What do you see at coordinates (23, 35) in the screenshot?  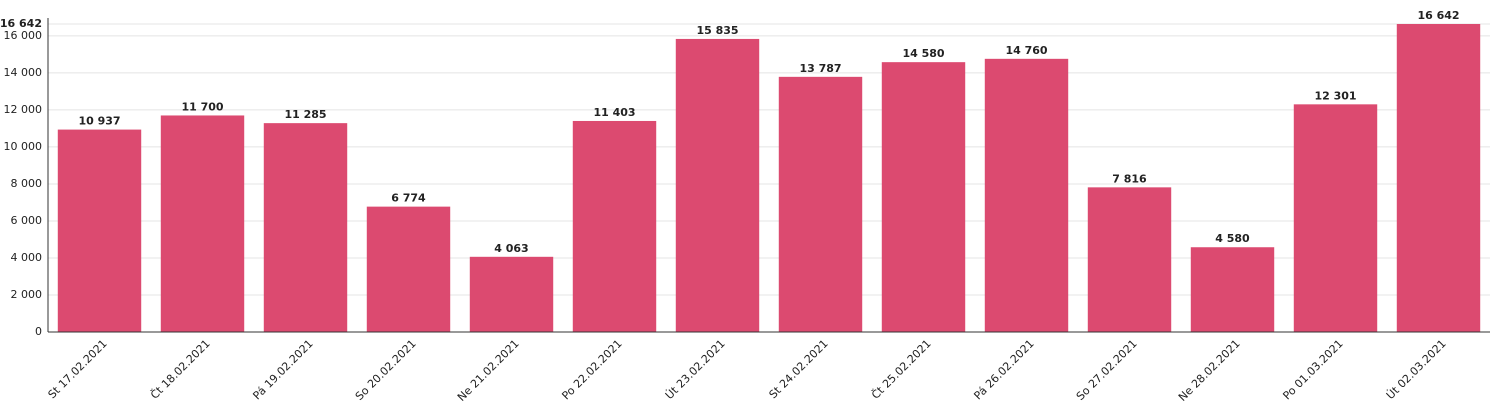 I see `y-tick-label: 16 000` at bounding box center [23, 35].